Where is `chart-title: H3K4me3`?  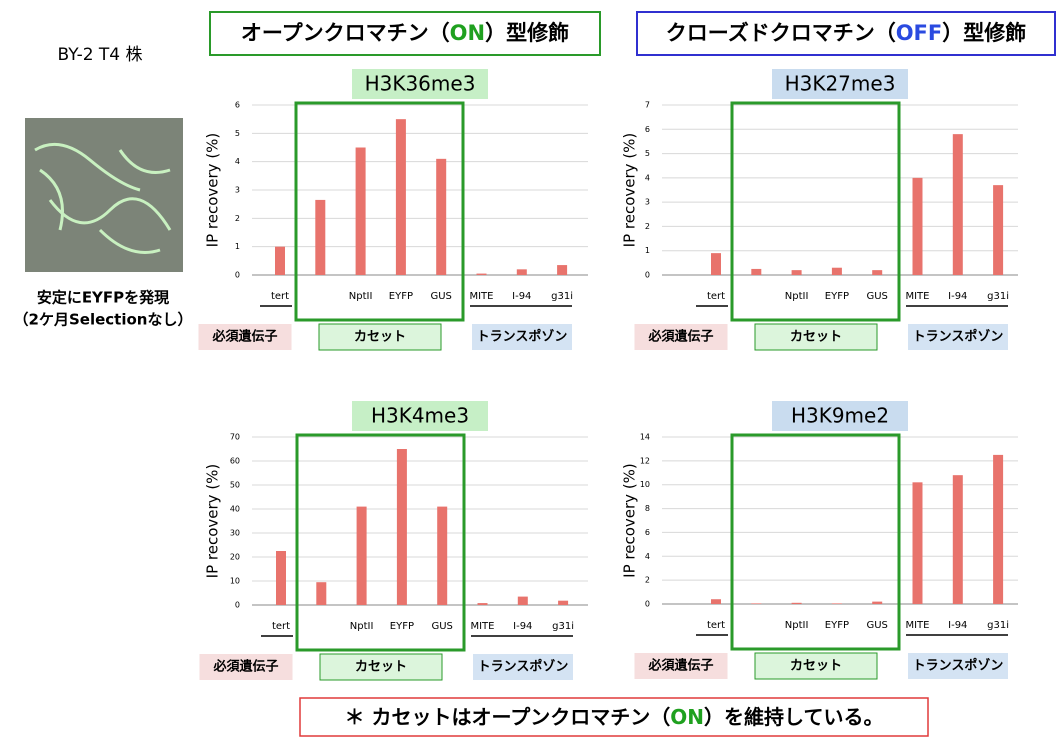
chart-title: H3K4me3 is located at coordinates (420, 416).